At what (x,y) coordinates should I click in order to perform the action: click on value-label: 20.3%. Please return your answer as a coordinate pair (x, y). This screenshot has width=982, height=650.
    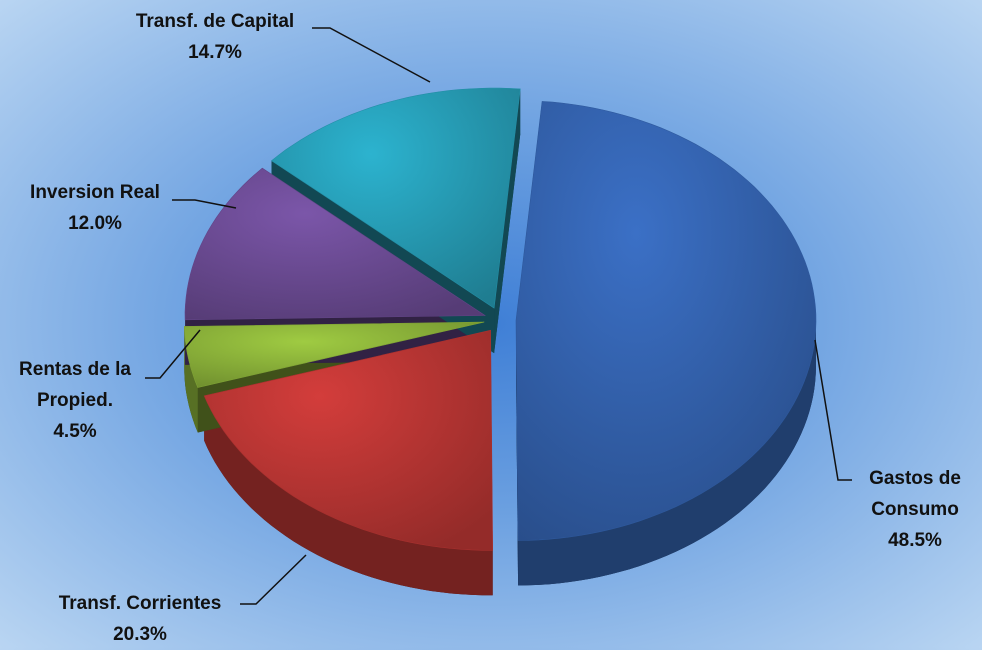
    Looking at the image, I should click on (140, 634).